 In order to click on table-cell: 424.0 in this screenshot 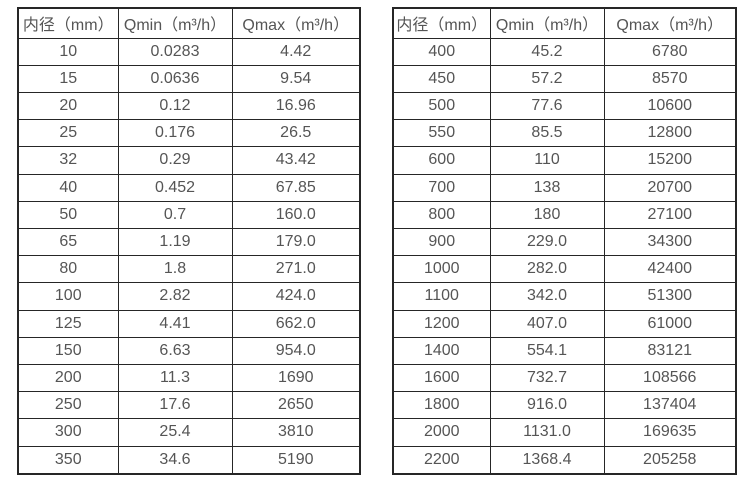, I will do `click(296, 296)`.